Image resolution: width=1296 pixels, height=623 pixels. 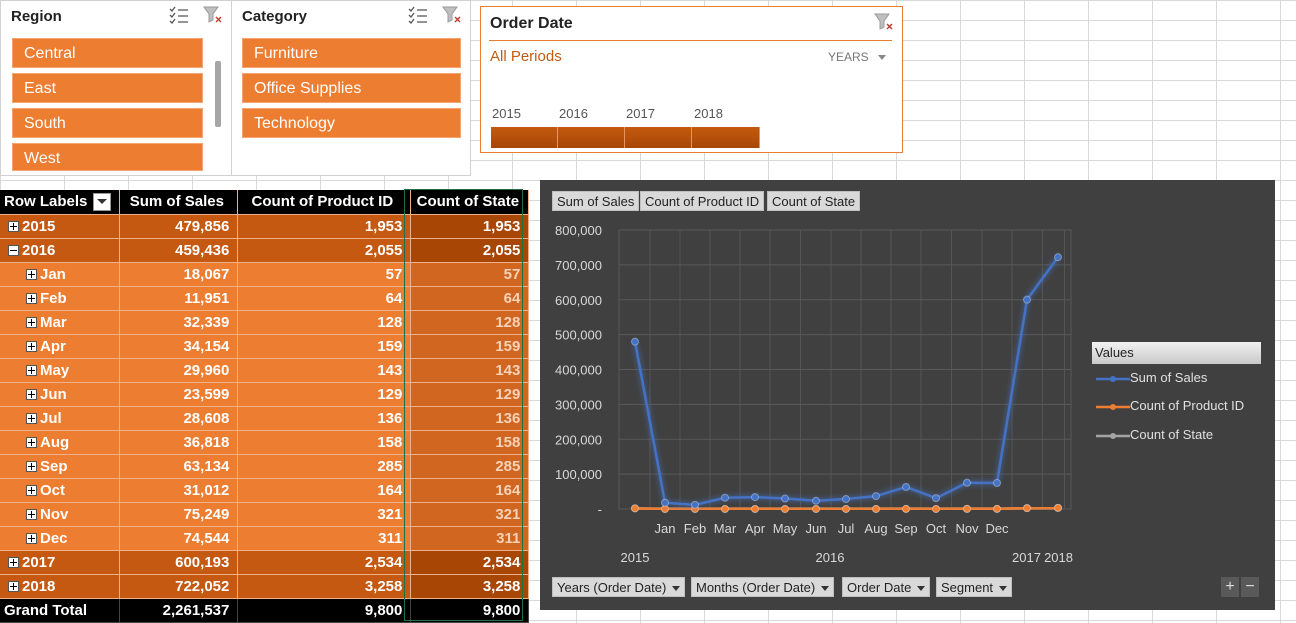 I want to click on legend-item-sum-of-sales: Sum of Sales, so click(x=1151, y=377).